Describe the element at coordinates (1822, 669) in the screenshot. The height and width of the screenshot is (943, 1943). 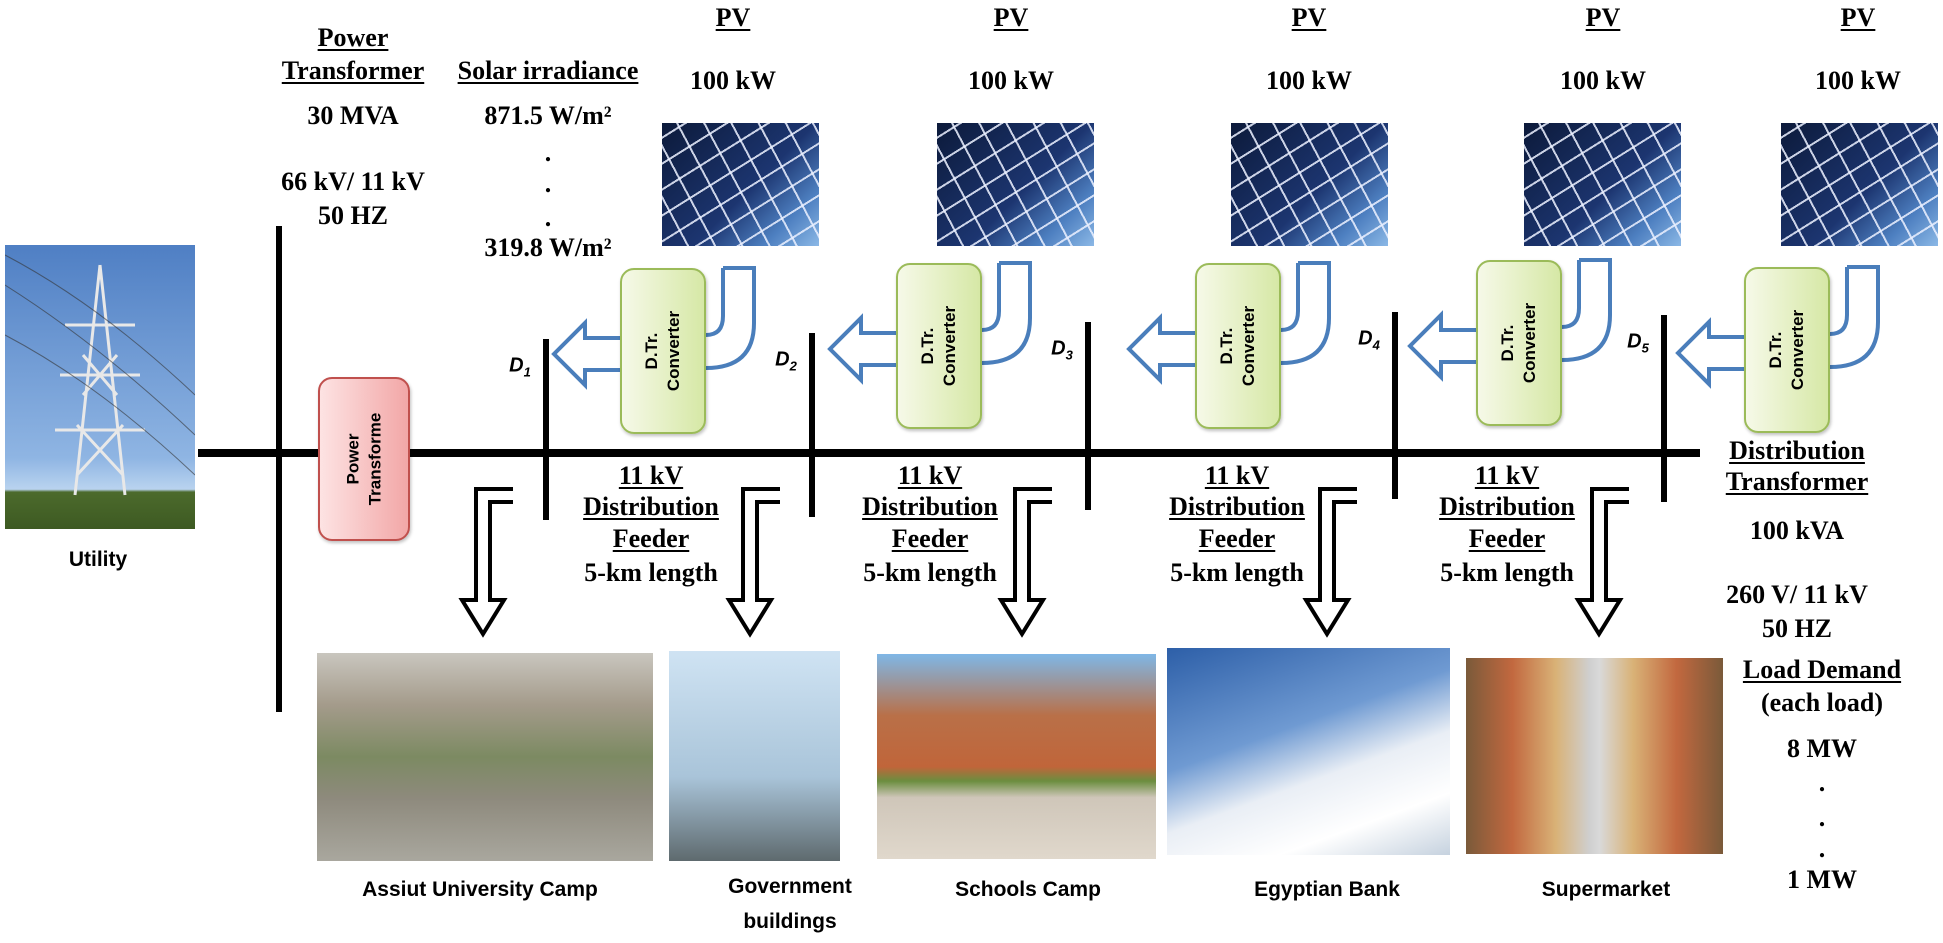
I see `load-demand-title: Load Demand` at that location.